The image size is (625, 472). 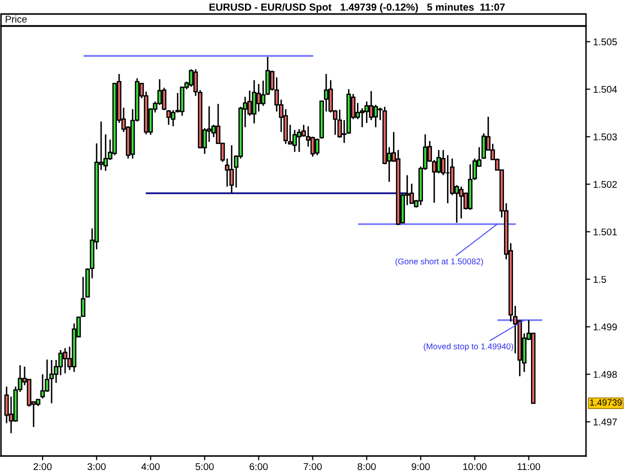 What do you see at coordinates (605, 136) in the screenshot?
I see `y-tick-label: 1.503` at bounding box center [605, 136].